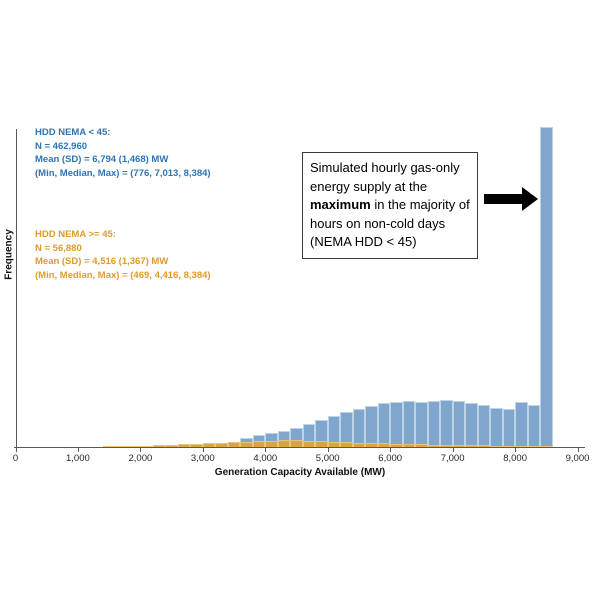  Describe the element at coordinates (452, 458) in the screenshot. I see `x-axis-tick-label: 7,000` at that location.